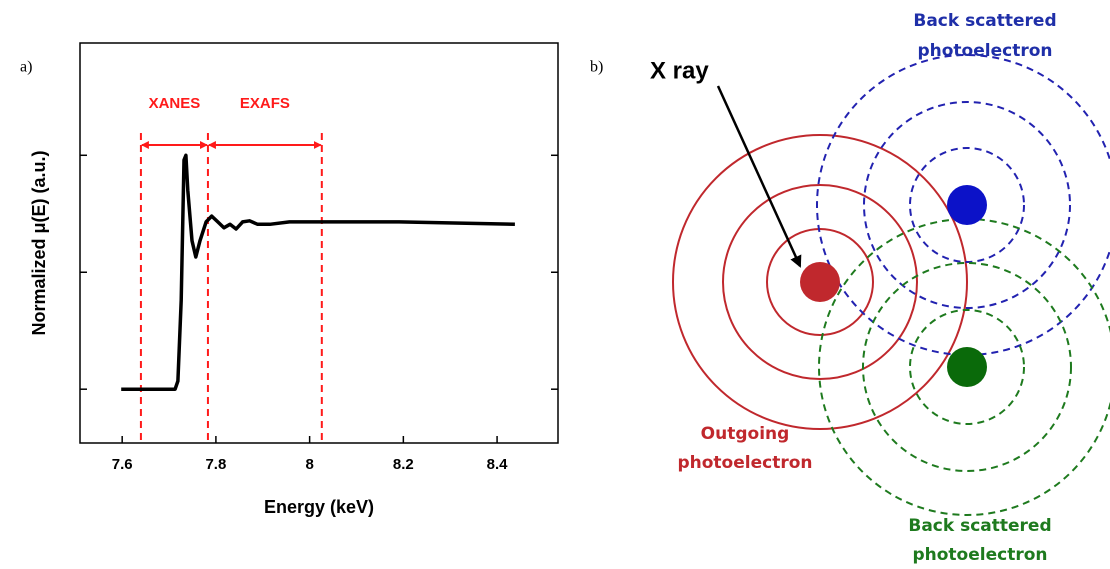 The width and height of the screenshot is (1110, 569). I want to click on x-tick-label: 7.8, so click(215, 464).